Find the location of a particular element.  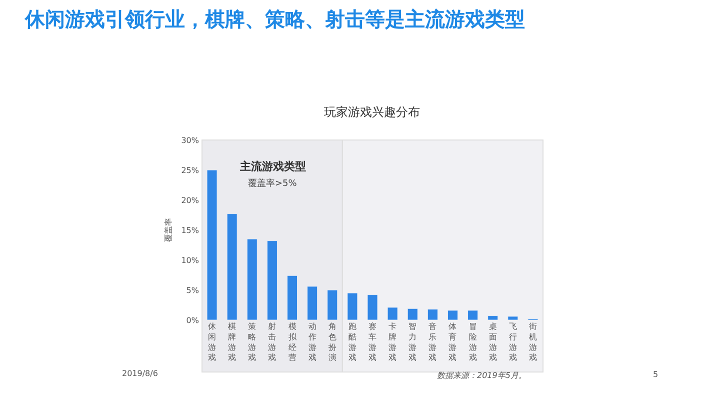

x-tick-label: 赛车游戏 is located at coordinates (372, 342).